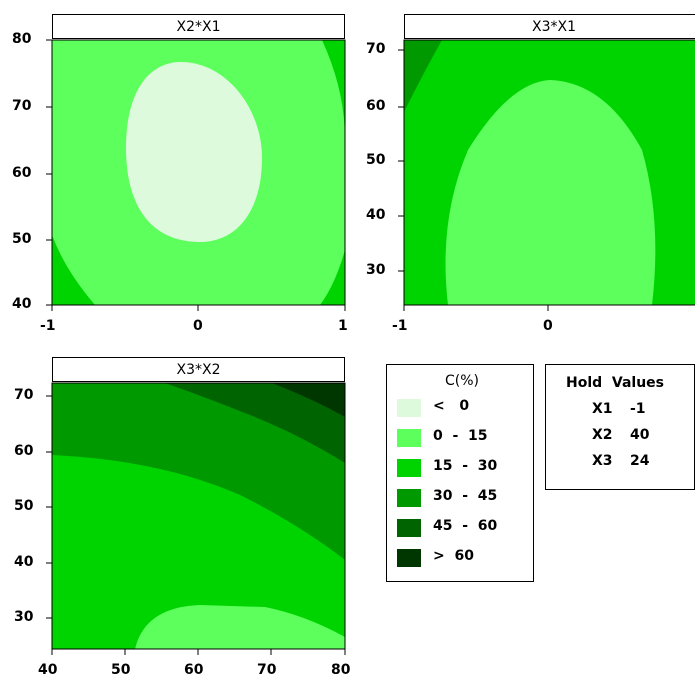 The image size is (695, 685). I want to click on hold-variable-name: X1, so click(602, 409).